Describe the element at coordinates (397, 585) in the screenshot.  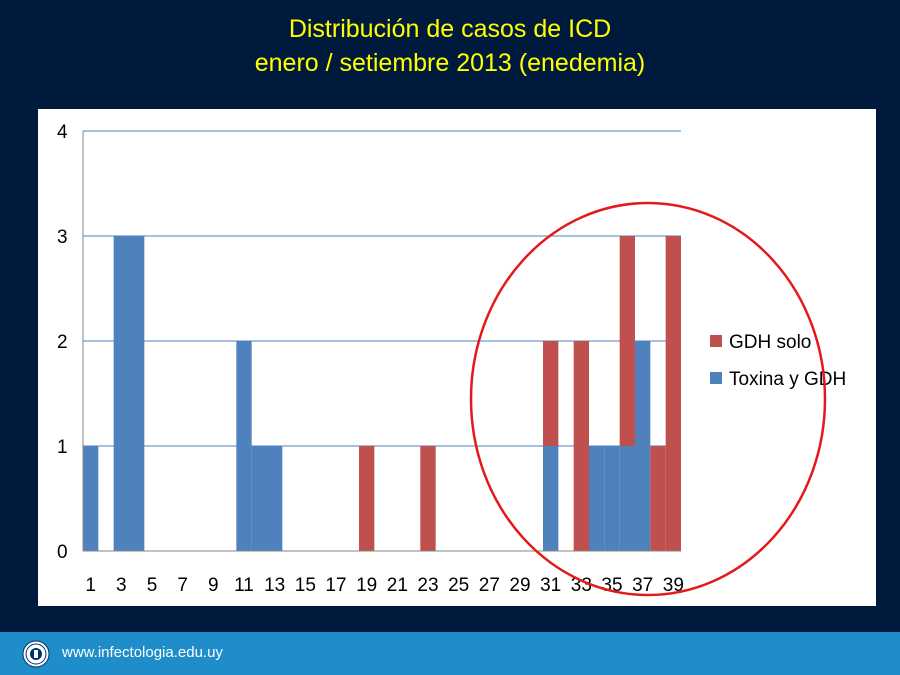
I see `x-tick-label: 21` at that location.